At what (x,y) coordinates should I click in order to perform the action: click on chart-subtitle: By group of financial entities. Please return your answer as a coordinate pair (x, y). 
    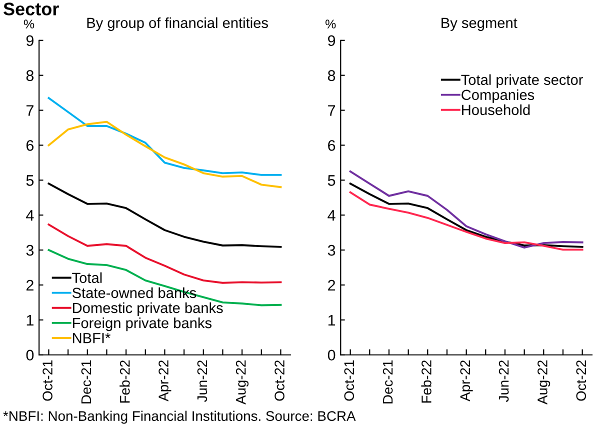
    Looking at the image, I should click on (177, 24).